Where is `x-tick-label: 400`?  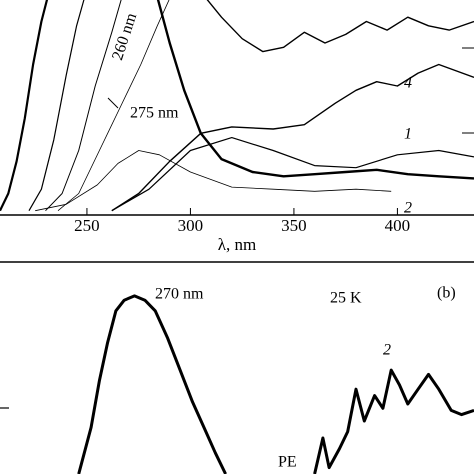
x-tick-label: 400 is located at coordinates (398, 225).